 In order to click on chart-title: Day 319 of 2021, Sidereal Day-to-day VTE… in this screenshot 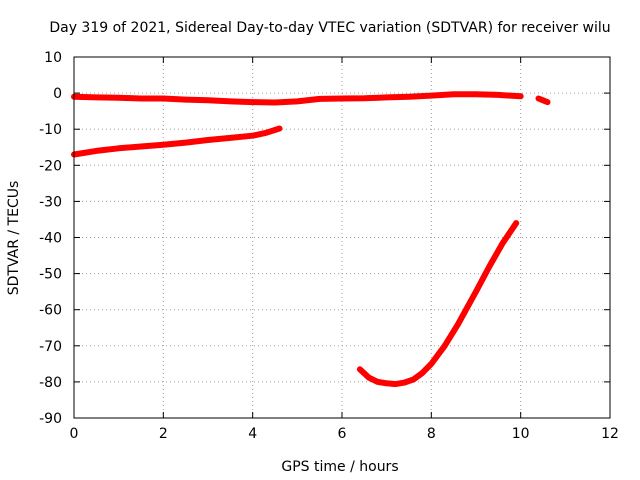, I will do `click(329, 28)`.